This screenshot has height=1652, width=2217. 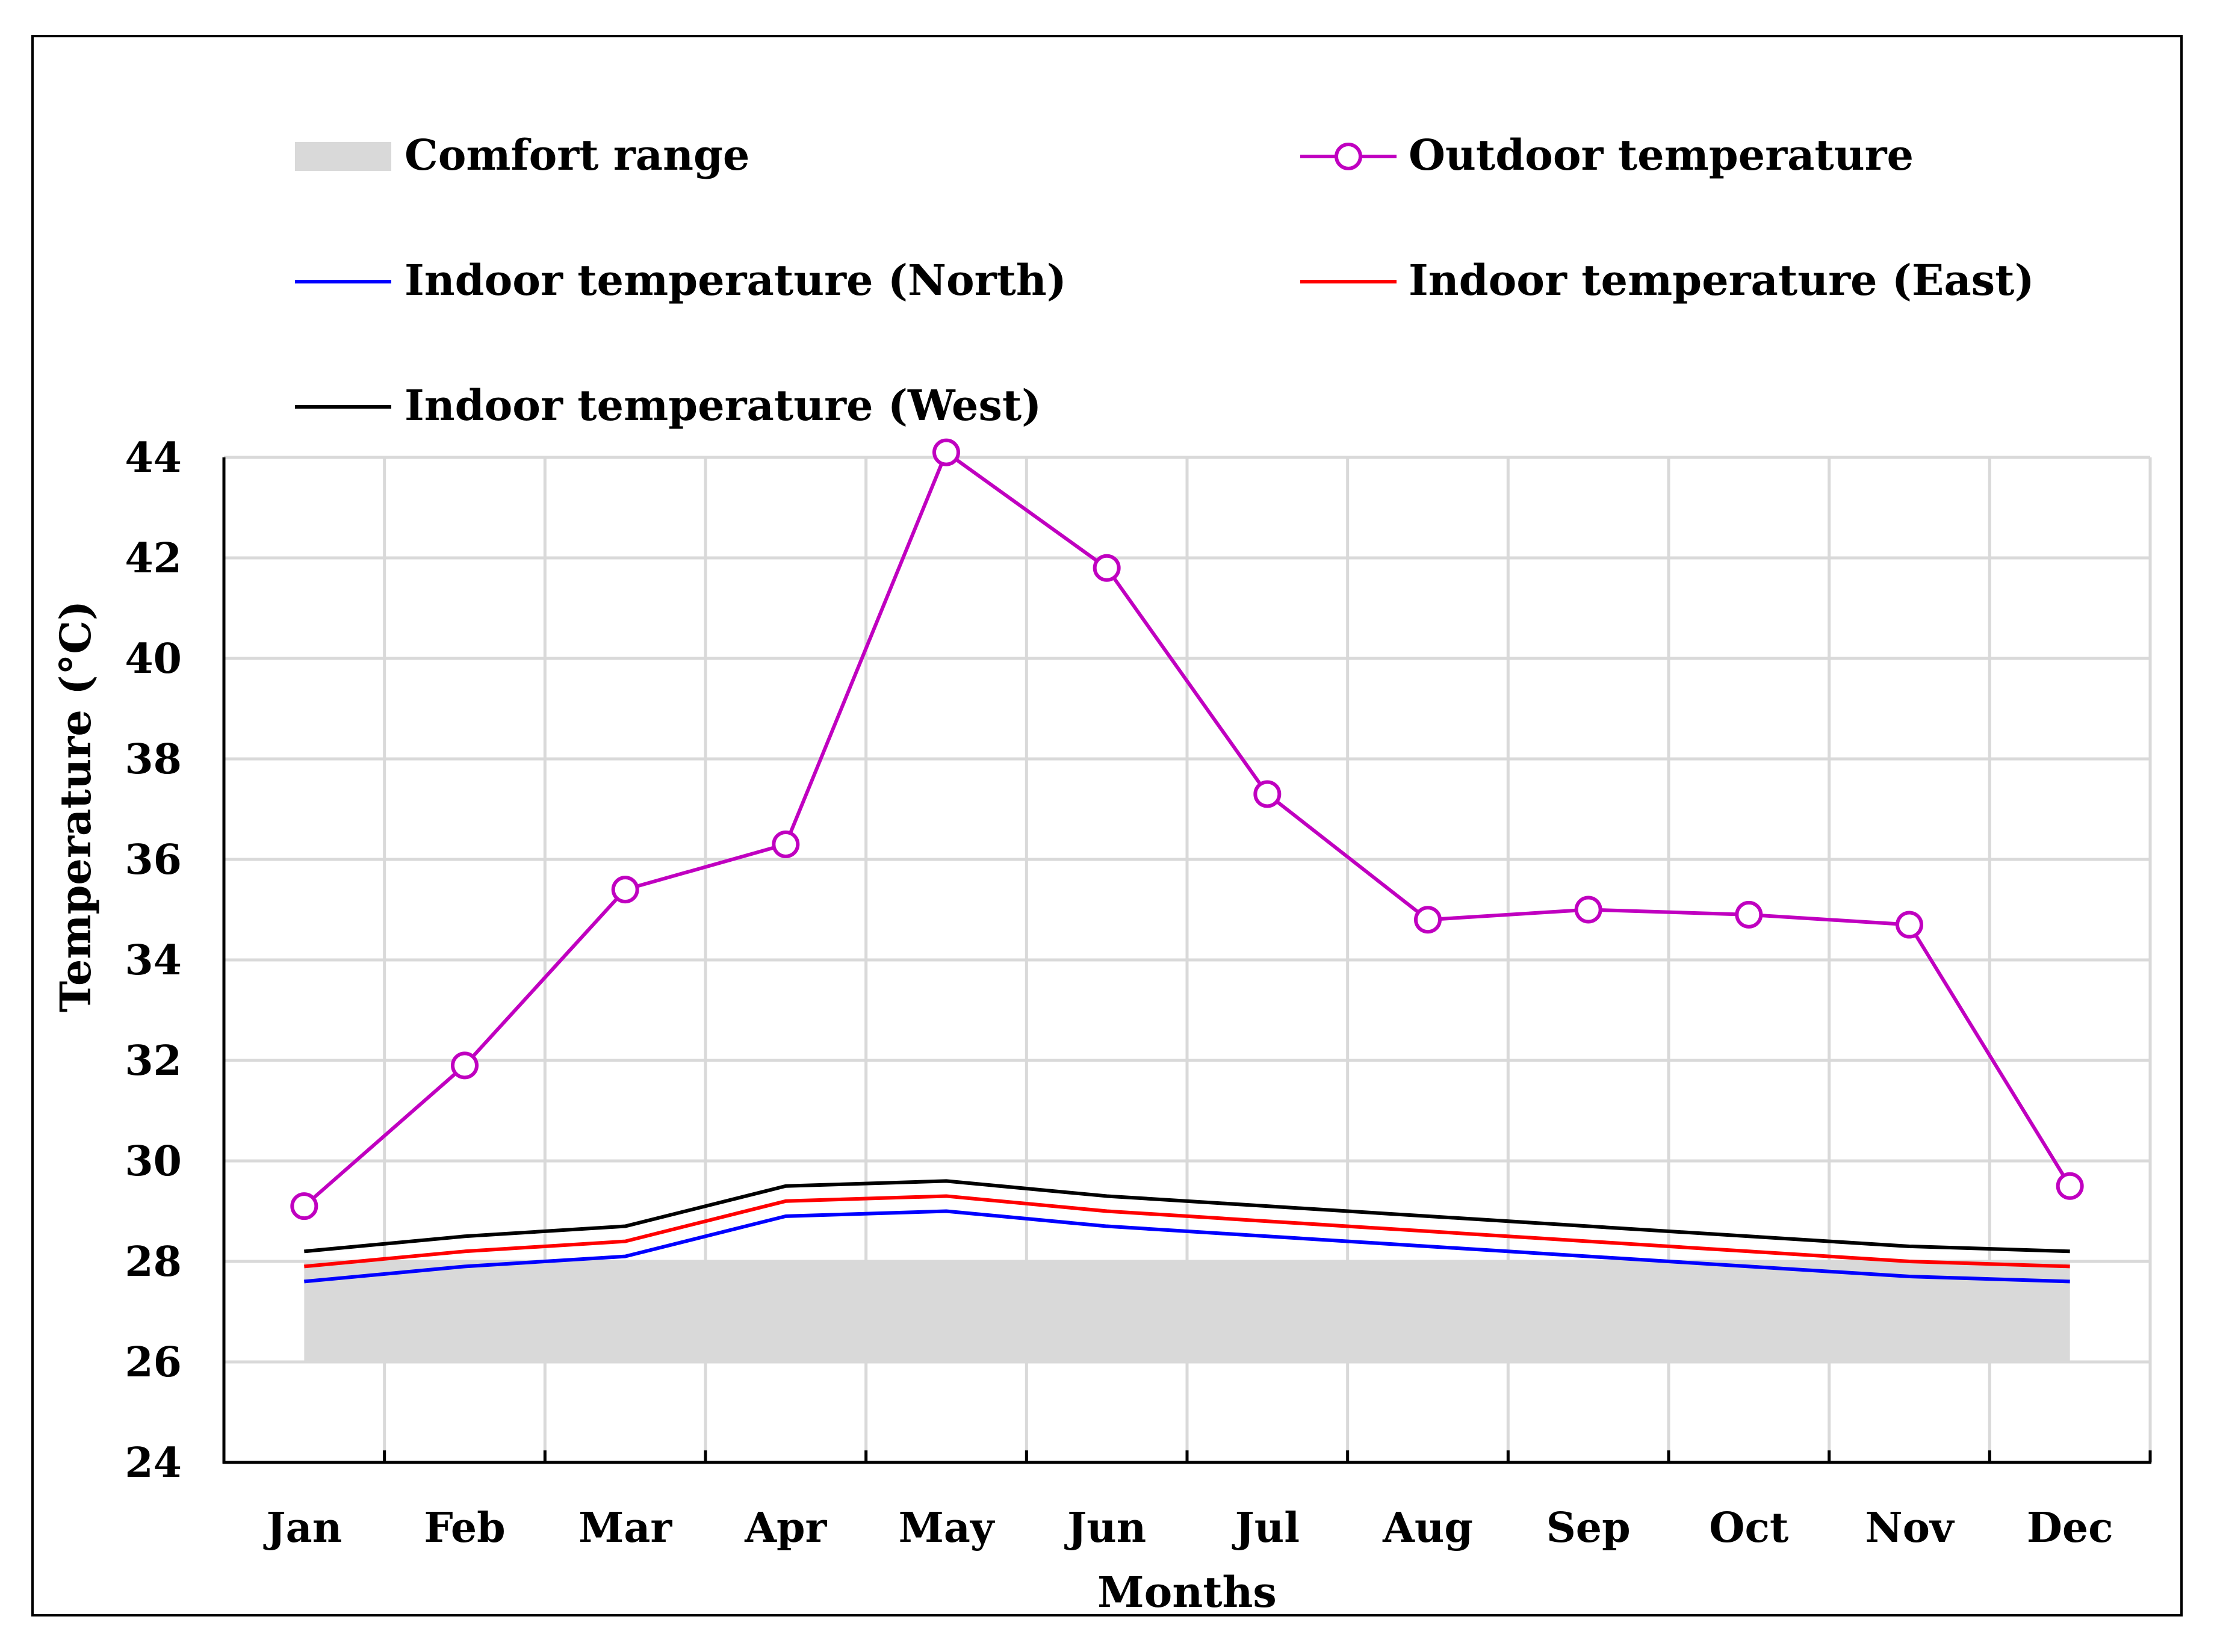 I want to click on y-tick-label: 30, so click(x=153, y=1161).